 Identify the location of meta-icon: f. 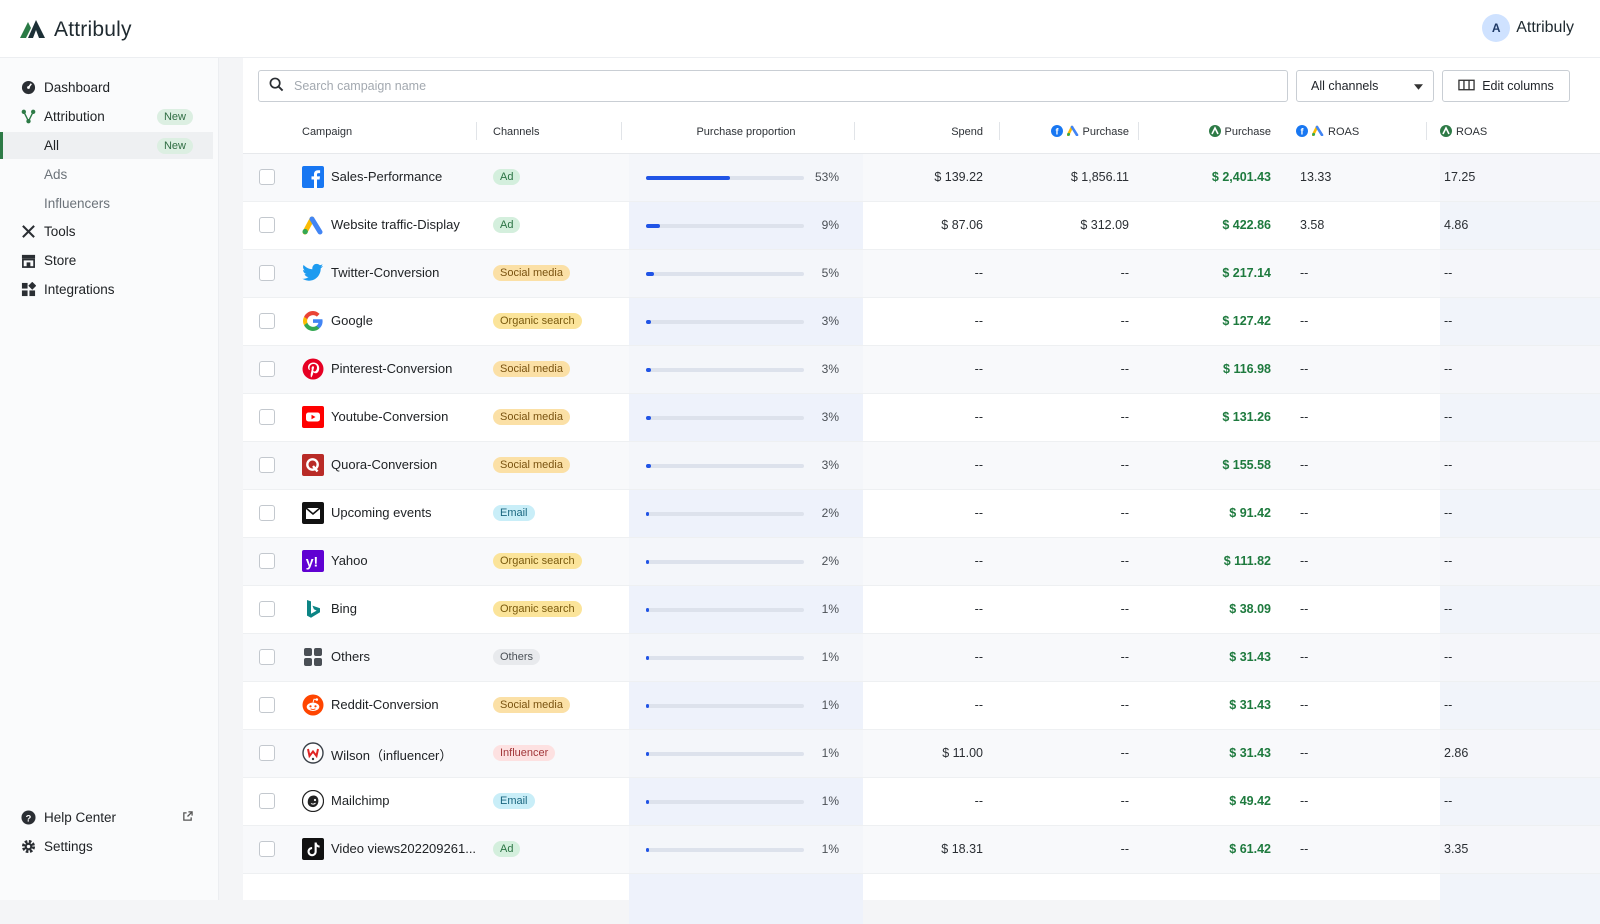
(1302, 132).